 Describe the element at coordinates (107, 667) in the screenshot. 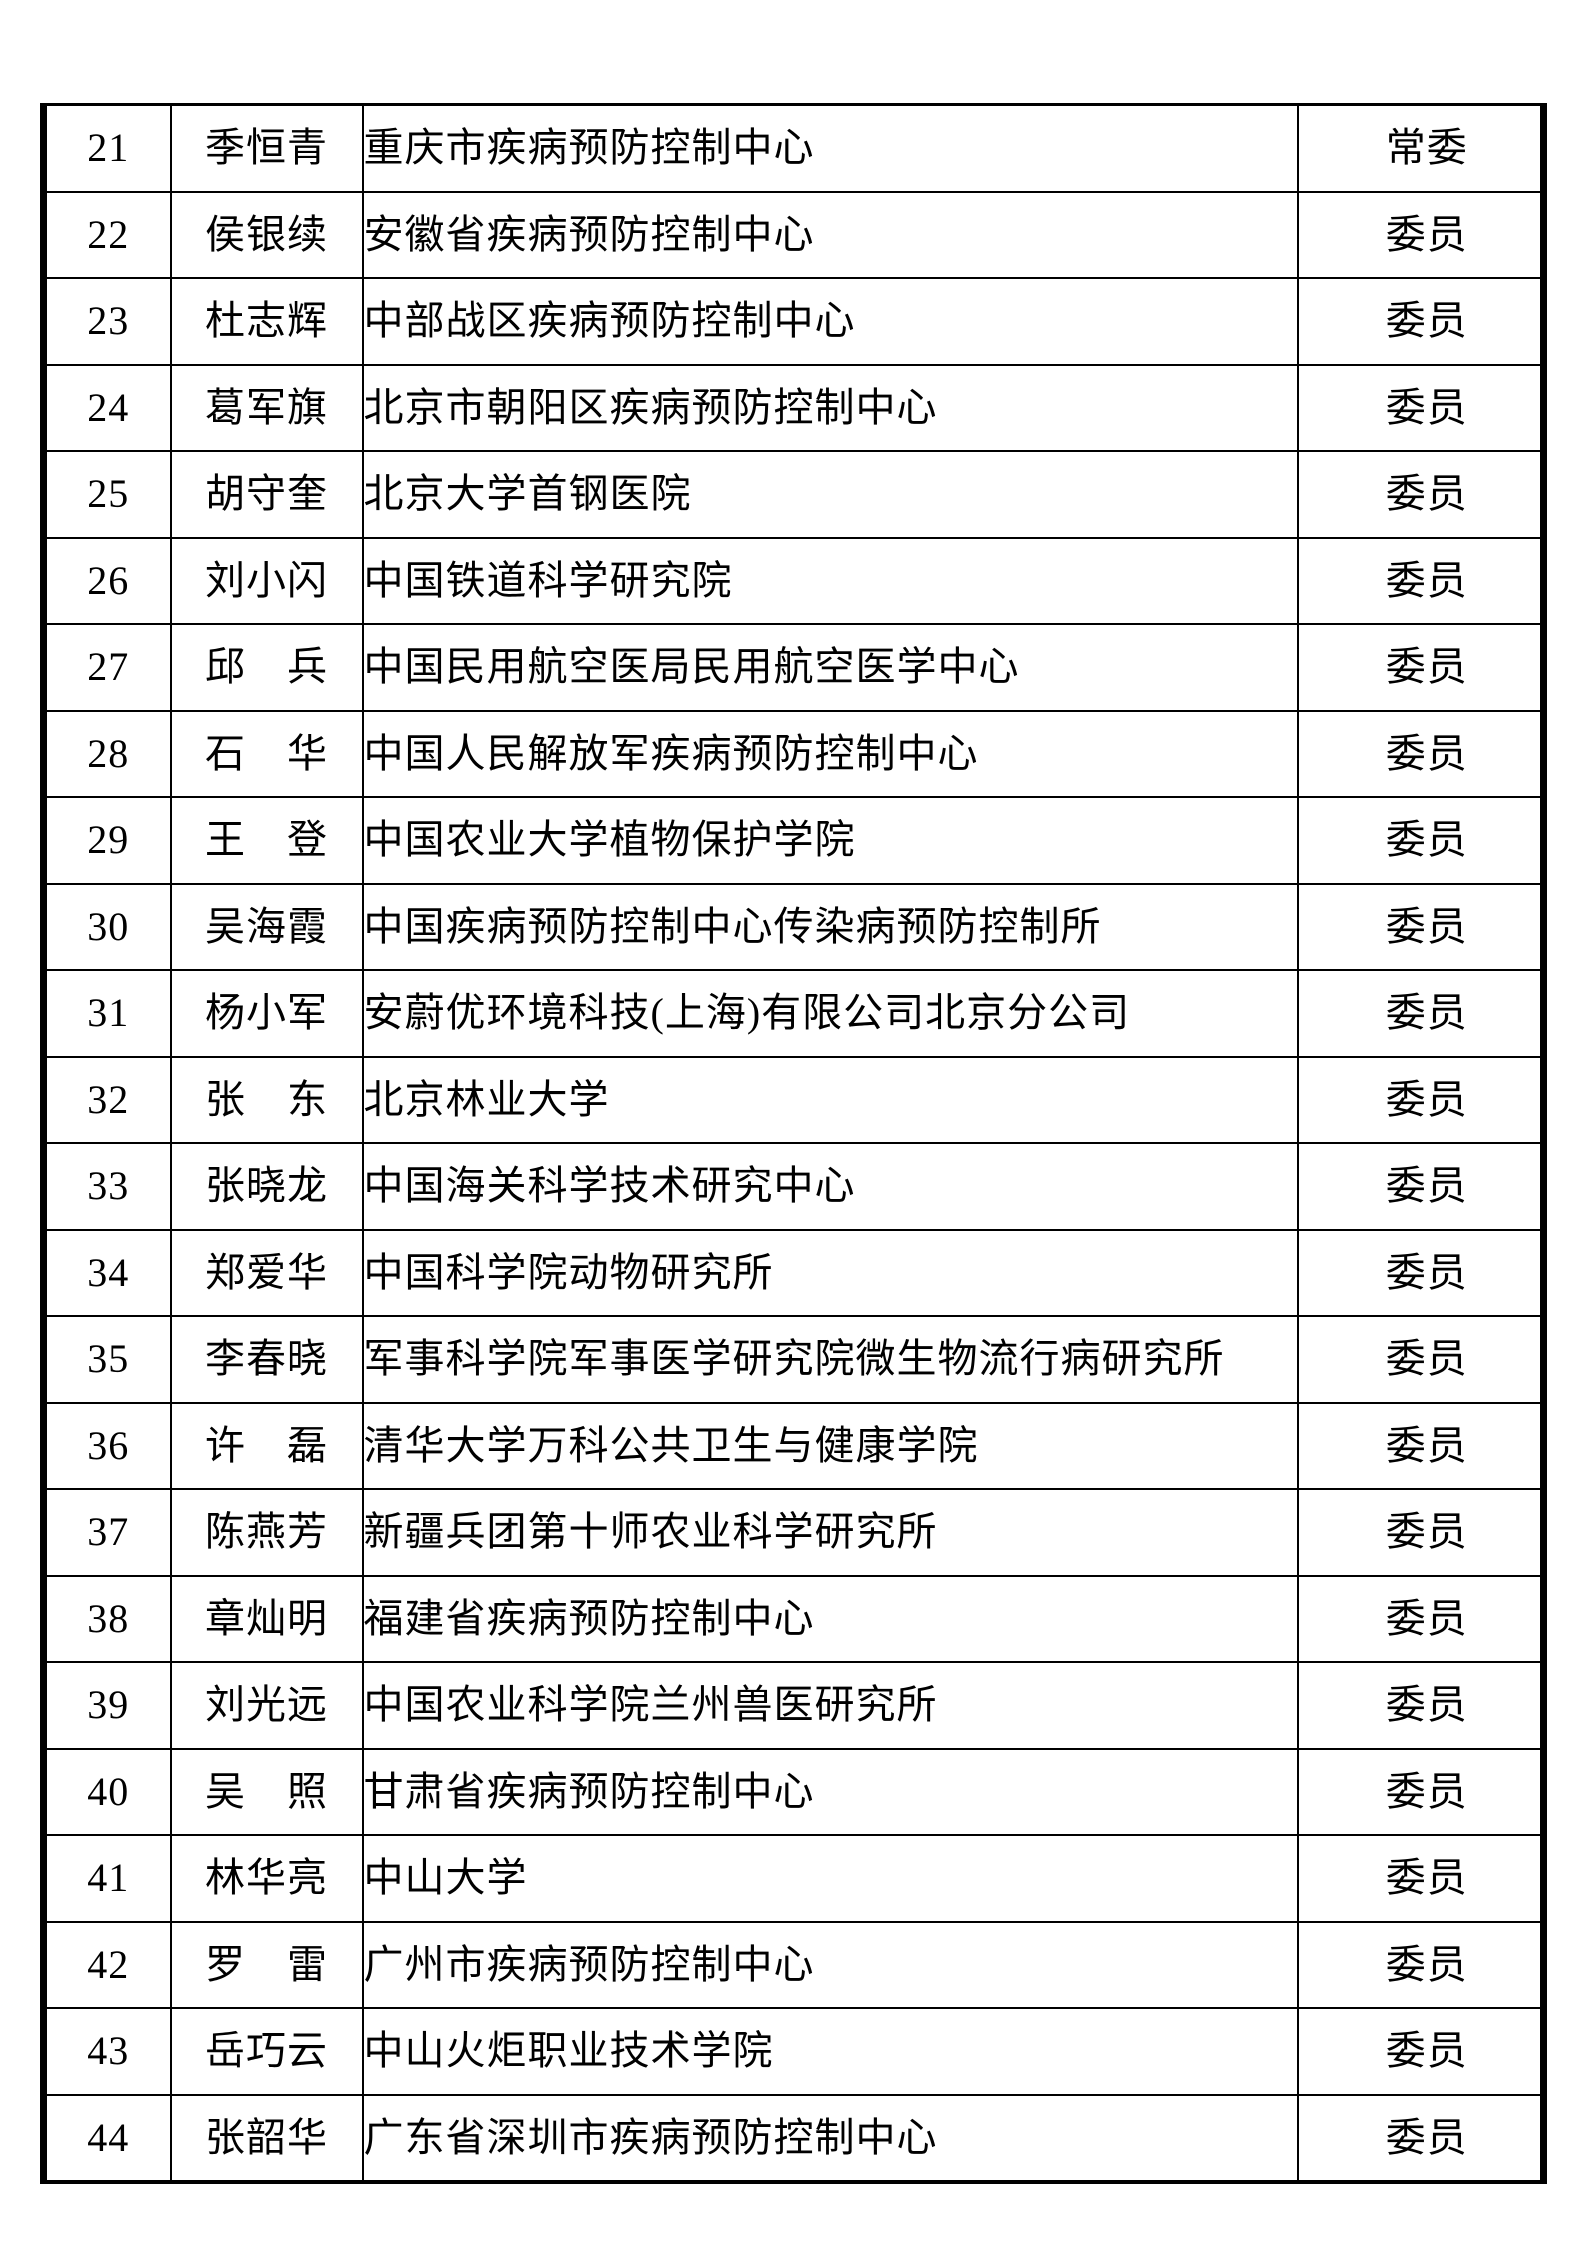

I see `member-number-cell: 27` at that location.